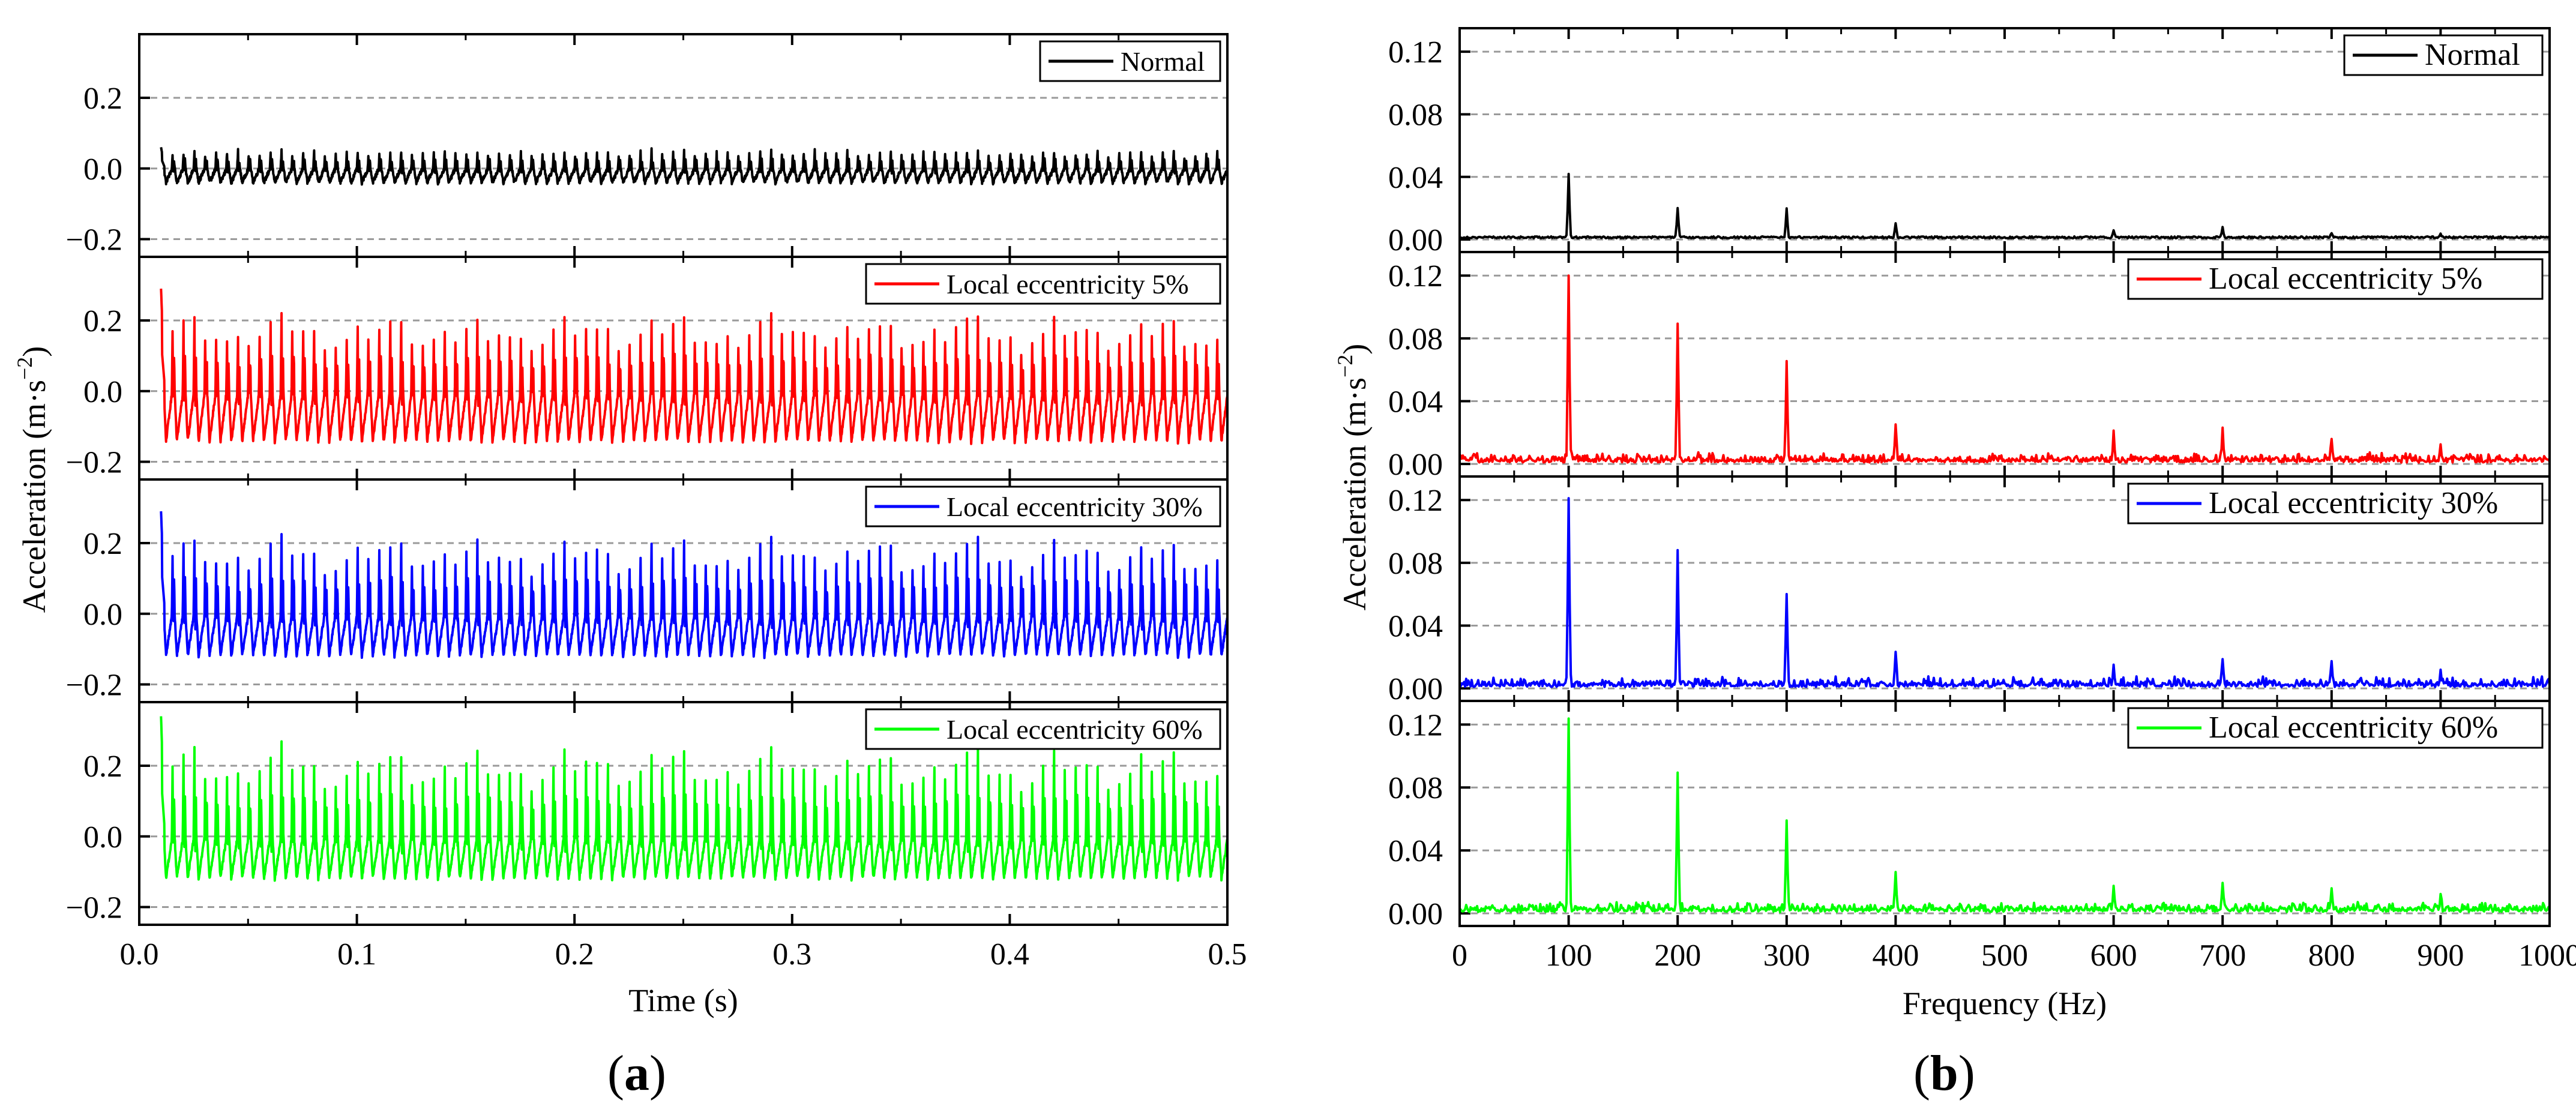 Image resolution: width=2576 pixels, height=1109 pixels. What do you see at coordinates (2005, 1003) in the screenshot?
I see `x-axis-label: Frequency (Hz)` at bounding box center [2005, 1003].